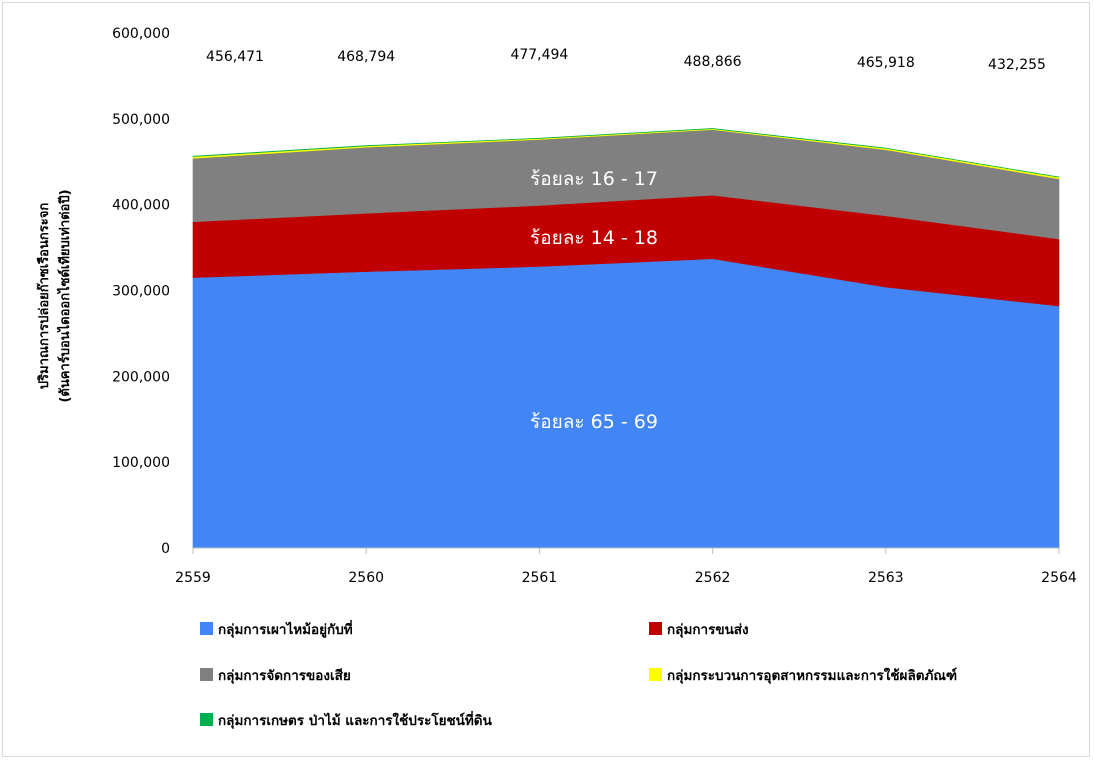 The width and height of the screenshot is (1094, 761). I want to click on y-axis-title-line-1: (ตันคาร์บอนไดออกไซด์เทียบเท่าต่อปี), so click(64, 295).